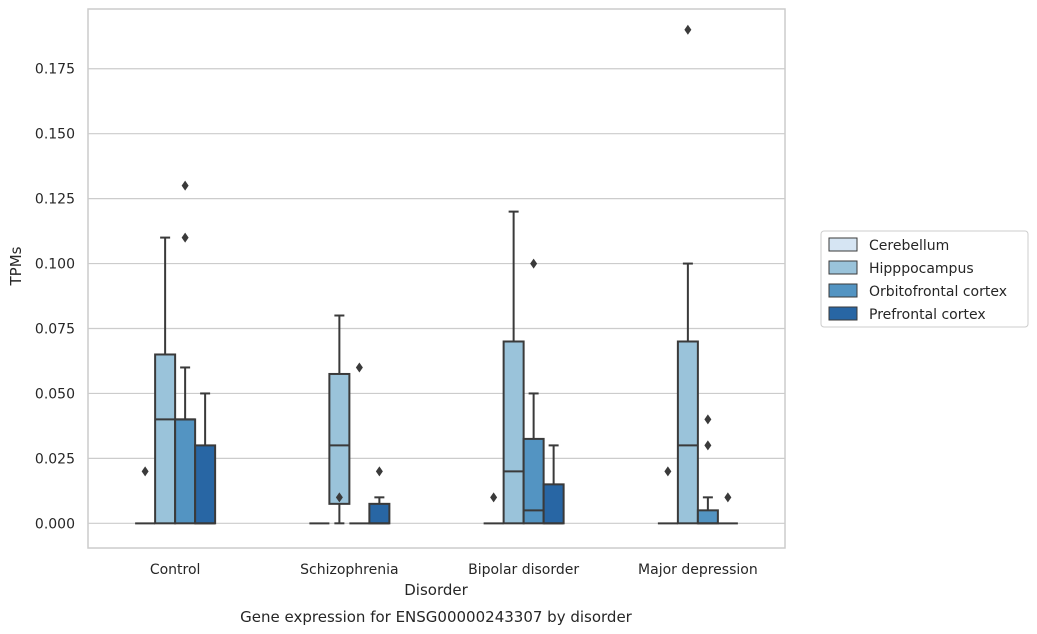 Image resolution: width=1037 pixels, height=634 pixels. Describe the element at coordinates (16, 266) in the screenshot. I see `y-axis-title: TPMs` at that location.